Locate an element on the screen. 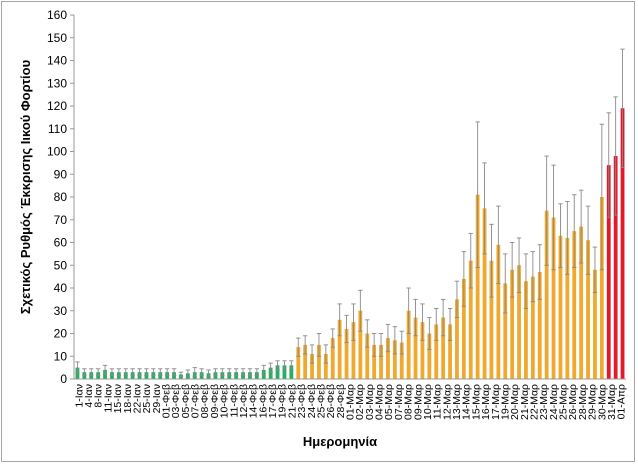 This screenshot has width=638, height=465. y-tick-label: 10 is located at coordinates (61, 356).